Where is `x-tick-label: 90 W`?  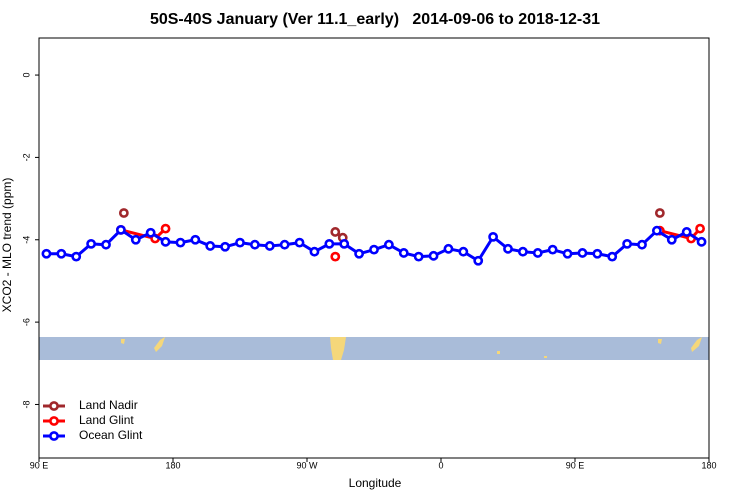
x-tick-label: 90 W is located at coordinates (307, 465).